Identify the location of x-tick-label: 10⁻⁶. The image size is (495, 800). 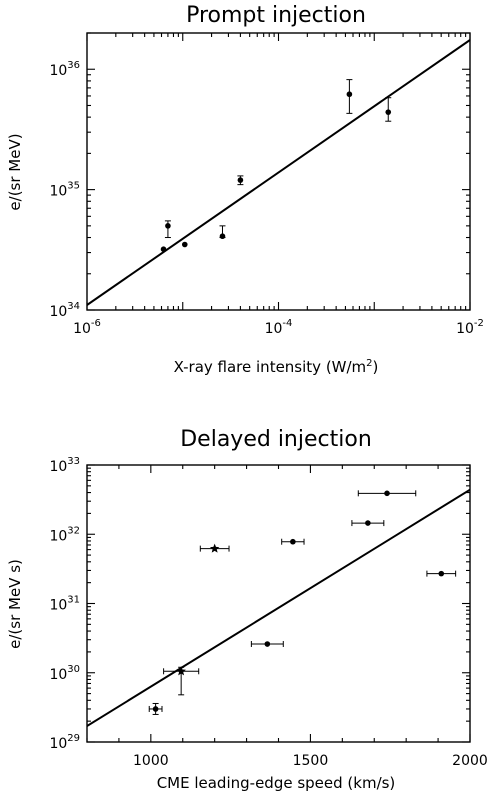
(87, 327).